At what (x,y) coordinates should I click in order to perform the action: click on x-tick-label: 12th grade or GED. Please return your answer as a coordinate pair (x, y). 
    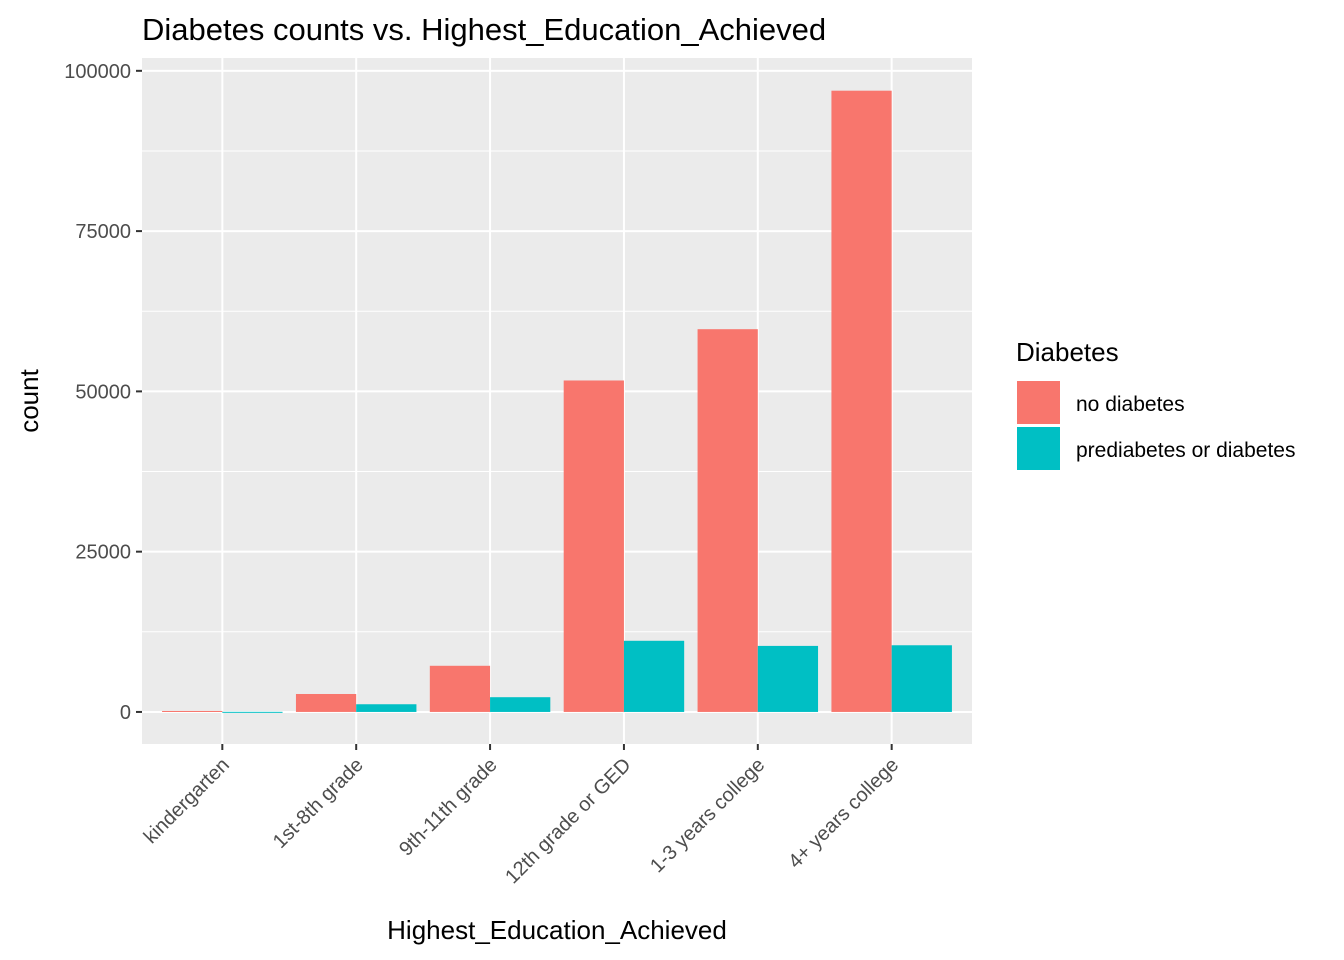
    Looking at the image, I should click on (568, 821).